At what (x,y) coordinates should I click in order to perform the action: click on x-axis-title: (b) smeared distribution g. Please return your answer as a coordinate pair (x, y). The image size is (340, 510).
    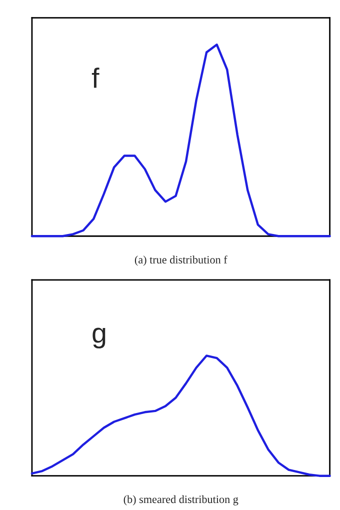
    Looking at the image, I should click on (181, 500).